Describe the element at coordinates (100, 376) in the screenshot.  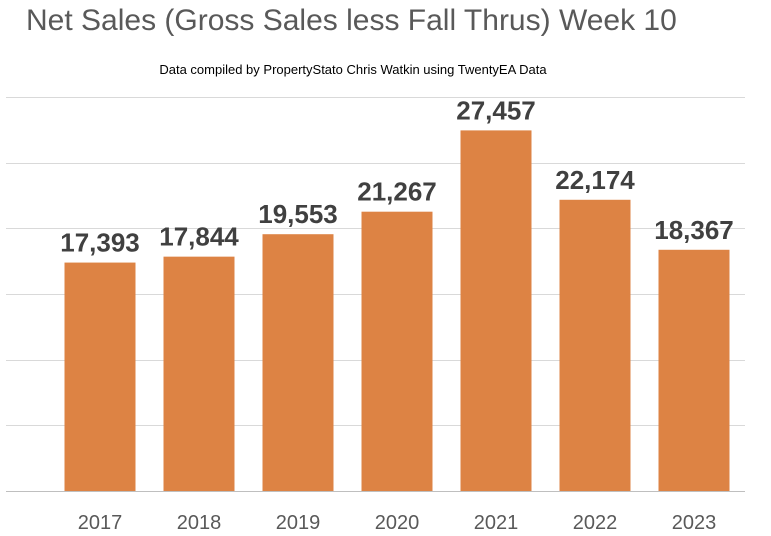
I see `bar-2017` at that location.